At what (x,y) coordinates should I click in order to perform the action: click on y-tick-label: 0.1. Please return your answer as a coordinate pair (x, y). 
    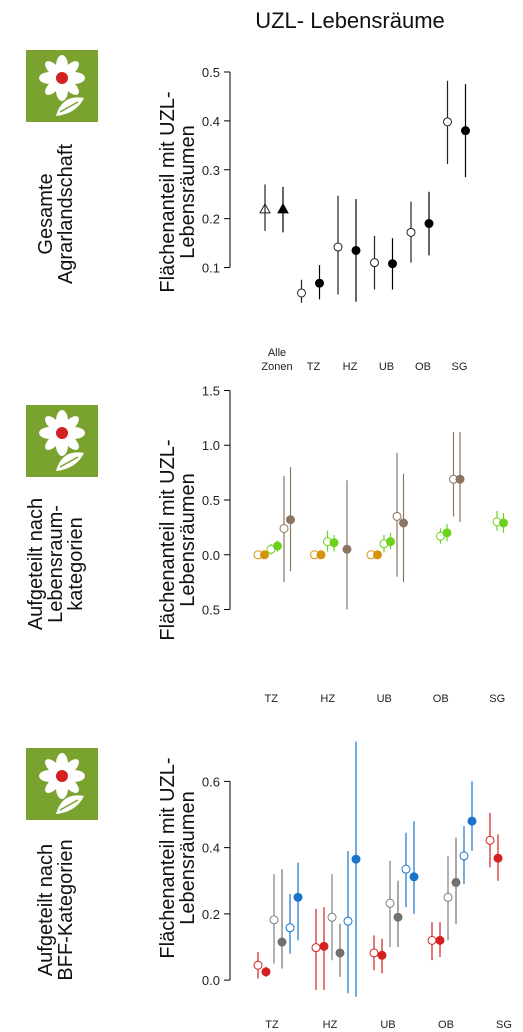
    Looking at the image, I should click on (211, 268).